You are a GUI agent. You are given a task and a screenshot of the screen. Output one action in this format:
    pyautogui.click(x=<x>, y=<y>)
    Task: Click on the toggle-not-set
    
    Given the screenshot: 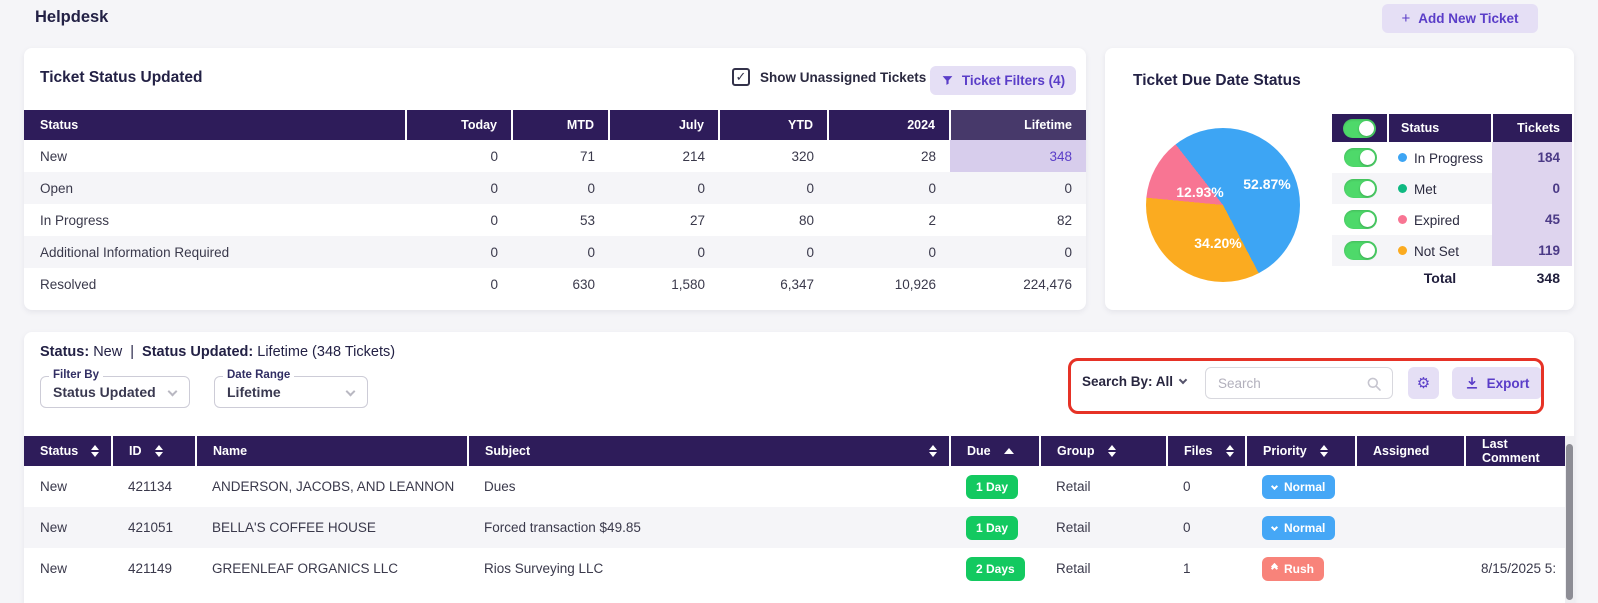 What is the action you would take?
    pyautogui.click(x=1360, y=250)
    